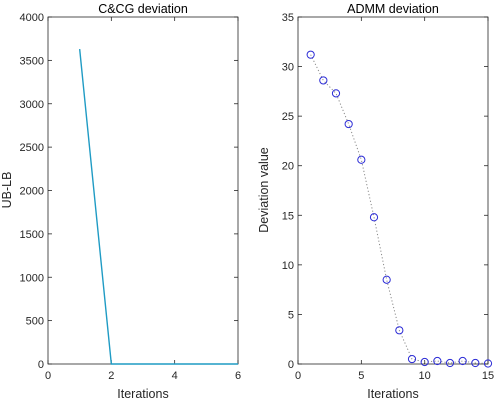  I want to click on y-tick-label: 3000, so click(32, 105).